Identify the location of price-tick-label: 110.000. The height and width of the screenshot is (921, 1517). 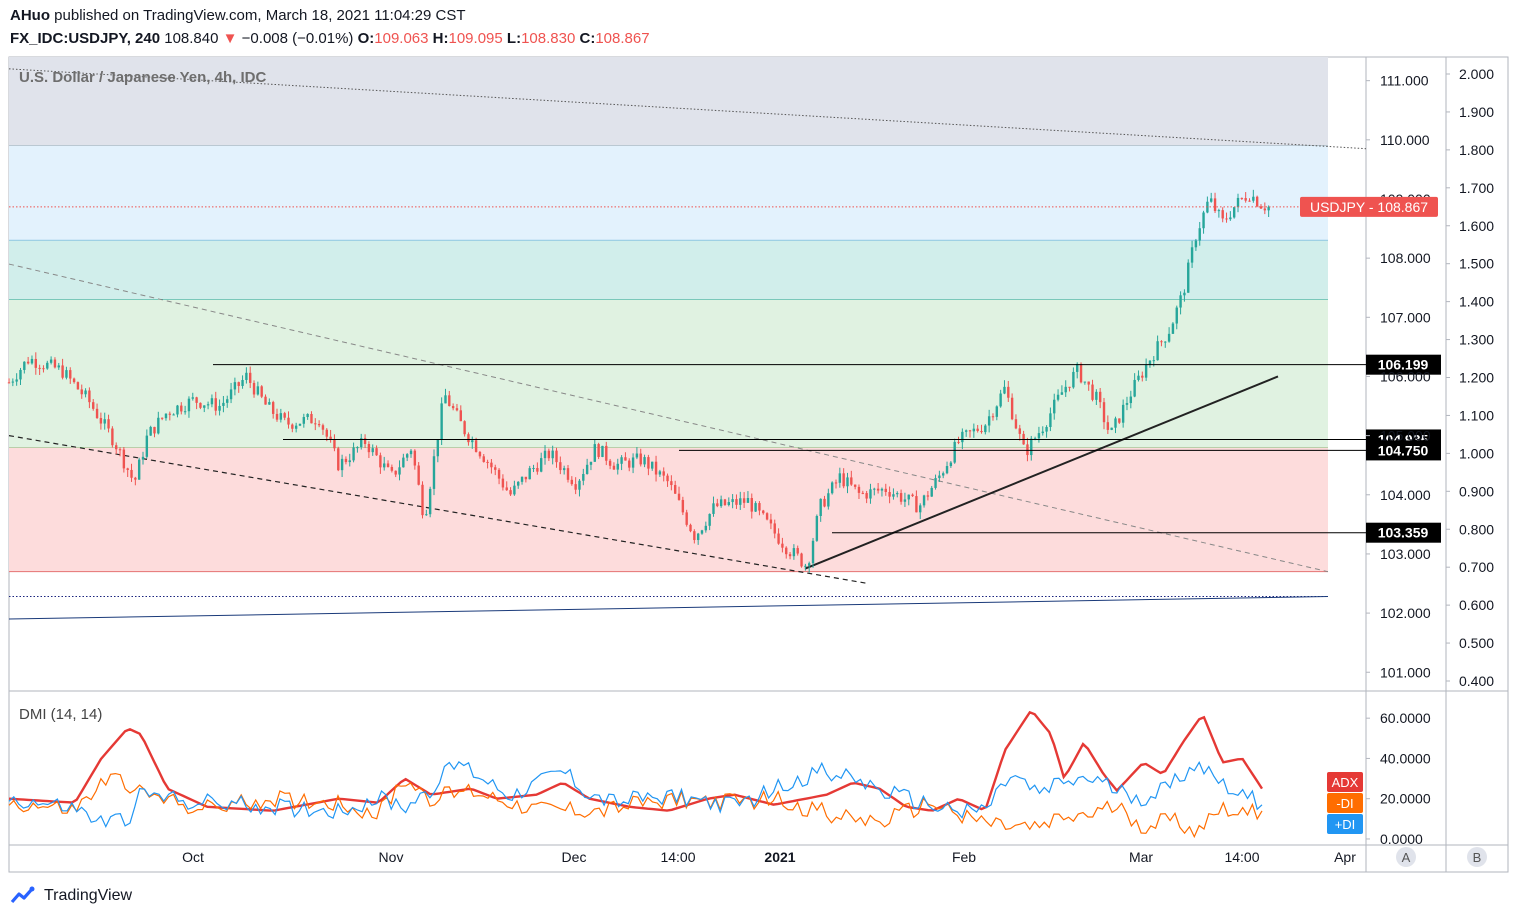
(1405, 140).